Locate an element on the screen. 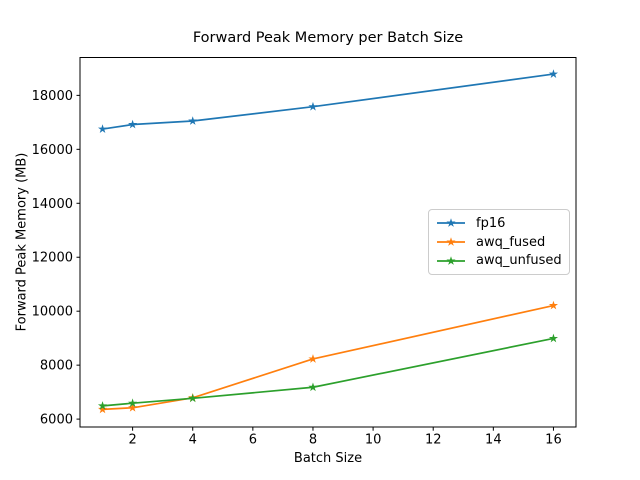  x-tick-label: 16 is located at coordinates (553, 440).